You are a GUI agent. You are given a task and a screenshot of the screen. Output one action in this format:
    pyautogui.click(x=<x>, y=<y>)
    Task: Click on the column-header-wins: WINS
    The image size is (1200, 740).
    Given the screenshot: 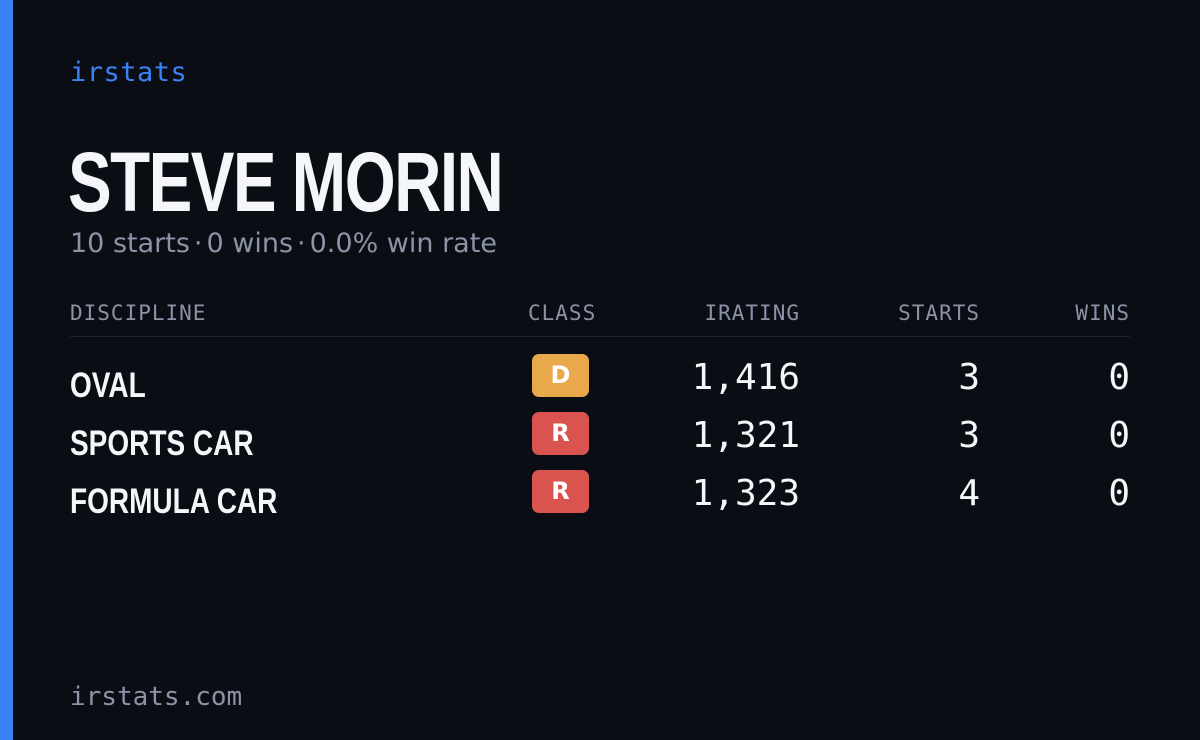 What is the action you would take?
    pyautogui.click(x=1102, y=313)
    